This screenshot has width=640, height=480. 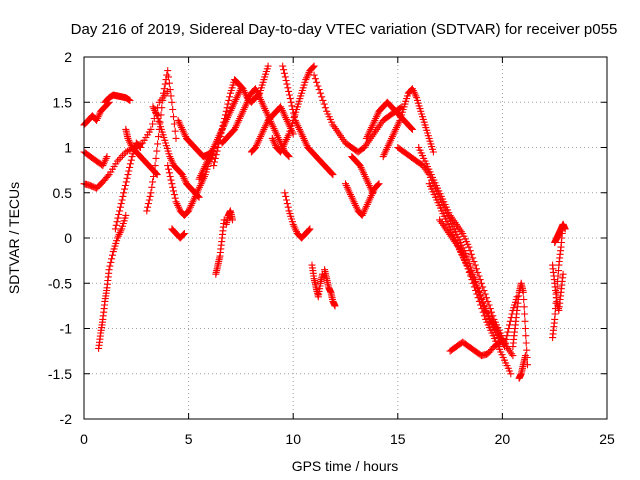 What do you see at coordinates (63, 193) in the screenshot?
I see `y-tick-label: 0.5` at bounding box center [63, 193].